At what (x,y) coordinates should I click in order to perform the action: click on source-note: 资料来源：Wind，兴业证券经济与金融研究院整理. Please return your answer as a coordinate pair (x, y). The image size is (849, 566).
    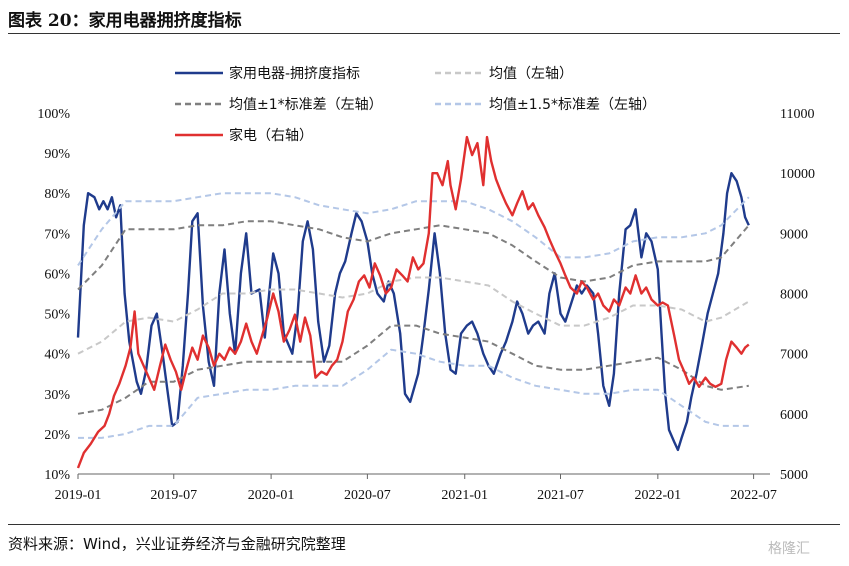
    Looking at the image, I should click on (177, 544).